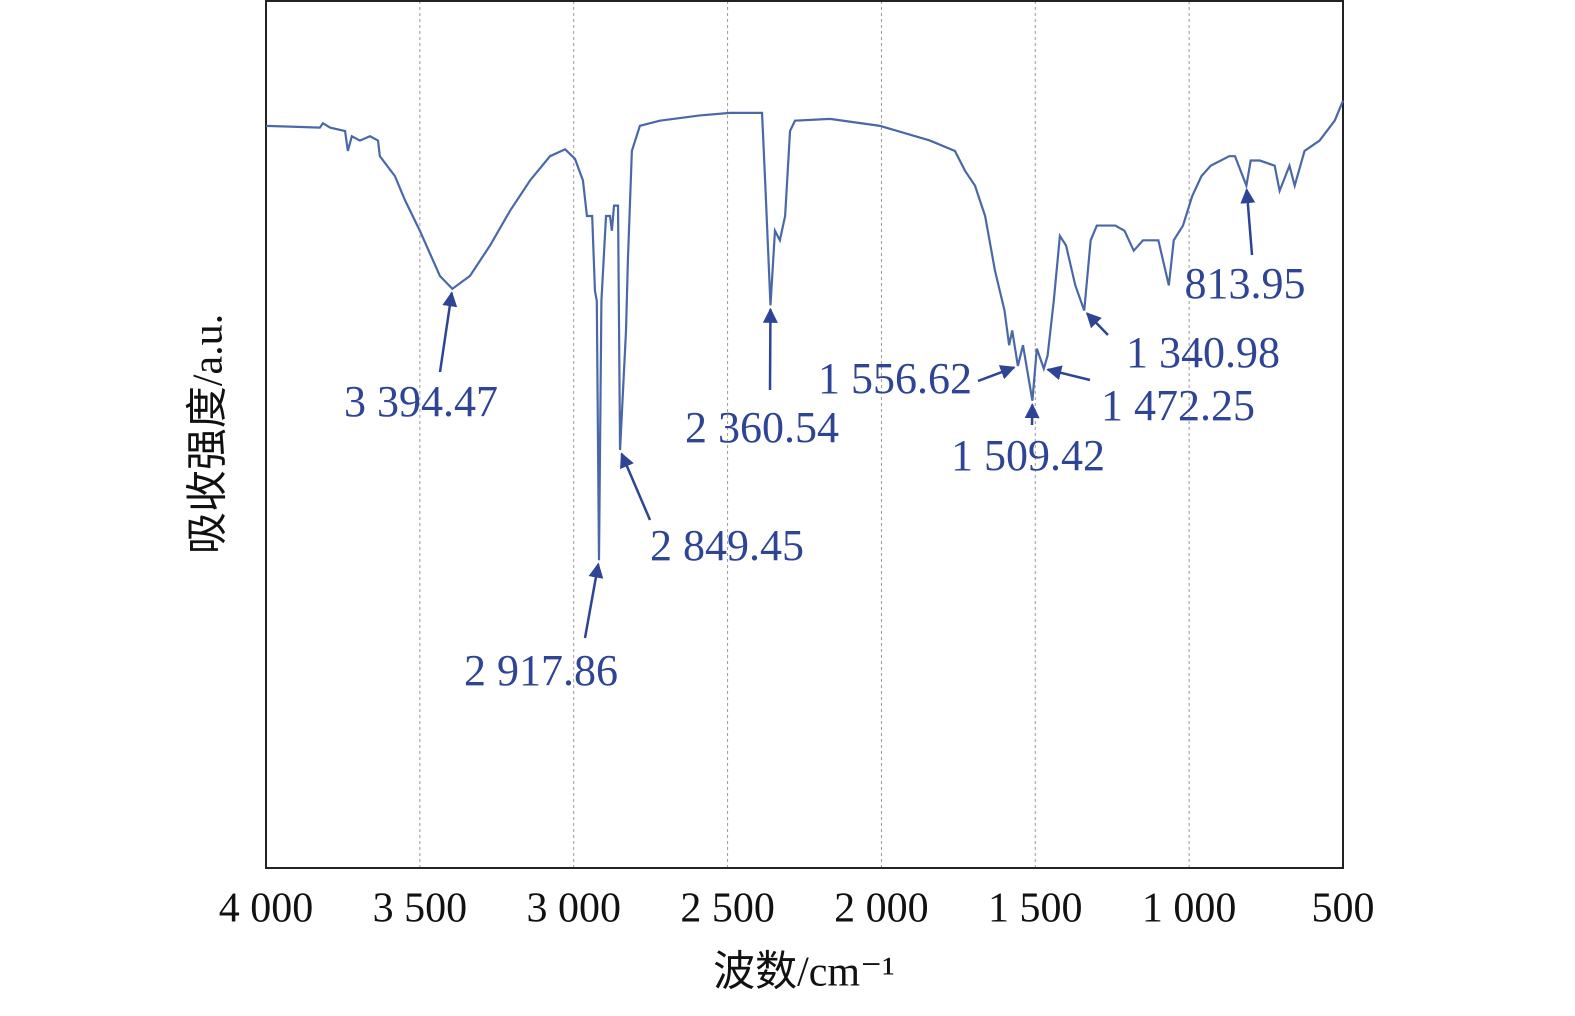 The width and height of the screenshot is (1575, 1016). Describe the element at coordinates (1189, 909) in the screenshot. I see `x-tick-label: 1 000` at that location.